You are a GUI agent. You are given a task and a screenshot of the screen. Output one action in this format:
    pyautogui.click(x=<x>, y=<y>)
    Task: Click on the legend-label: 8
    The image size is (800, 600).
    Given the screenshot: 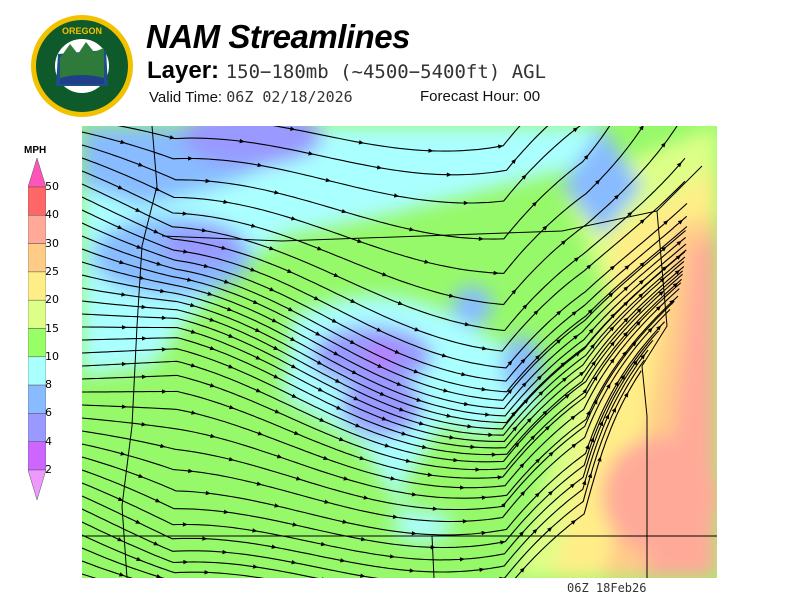 What is the action you would take?
    pyautogui.click(x=48, y=385)
    